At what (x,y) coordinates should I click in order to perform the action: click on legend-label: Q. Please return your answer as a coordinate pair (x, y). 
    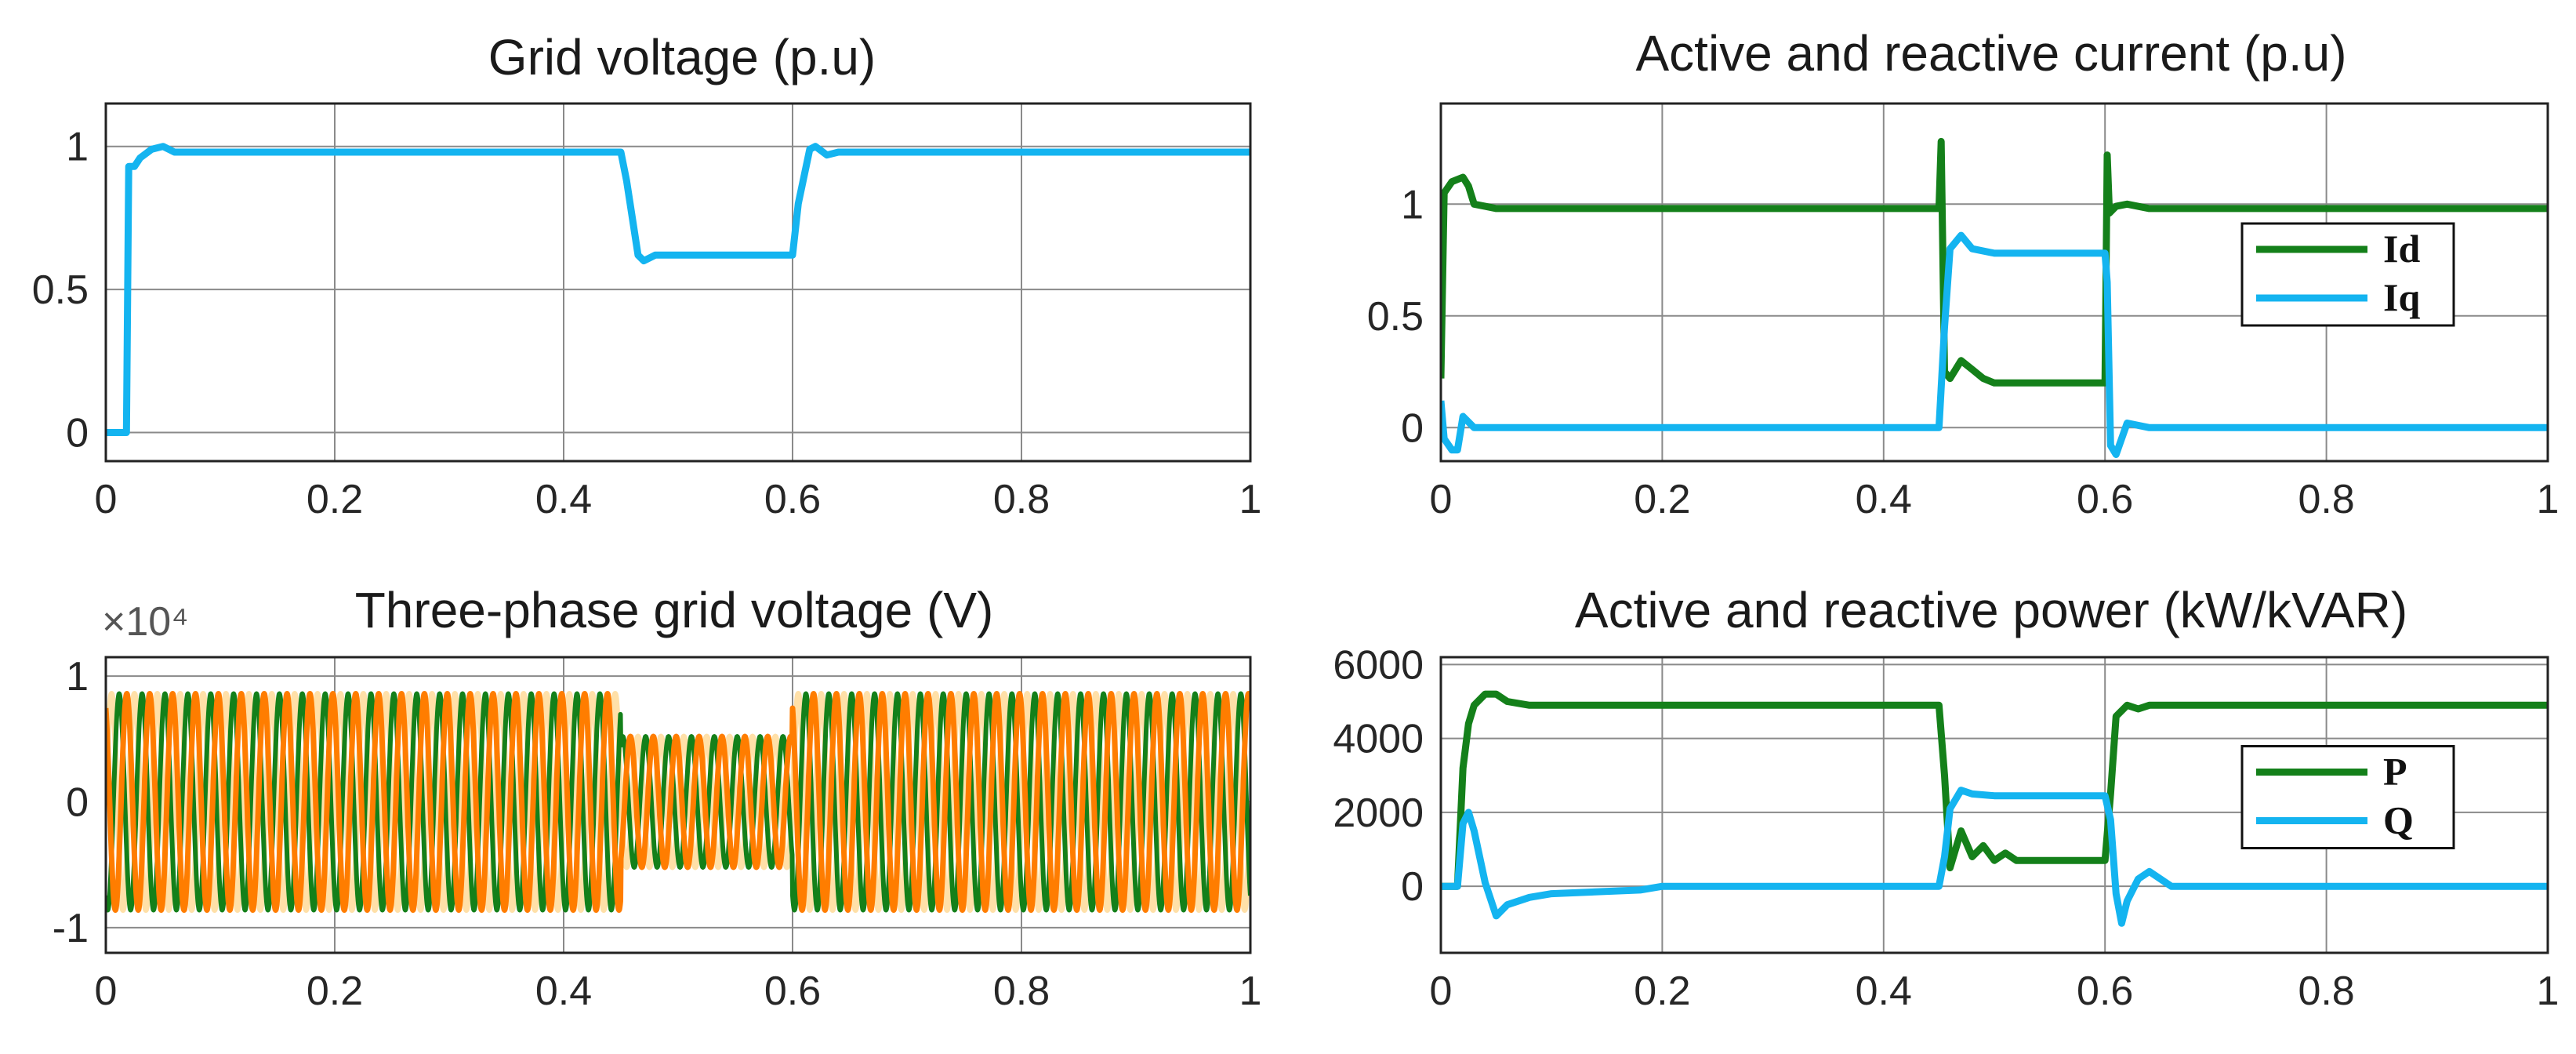
    Looking at the image, I should click on (2399, 820).